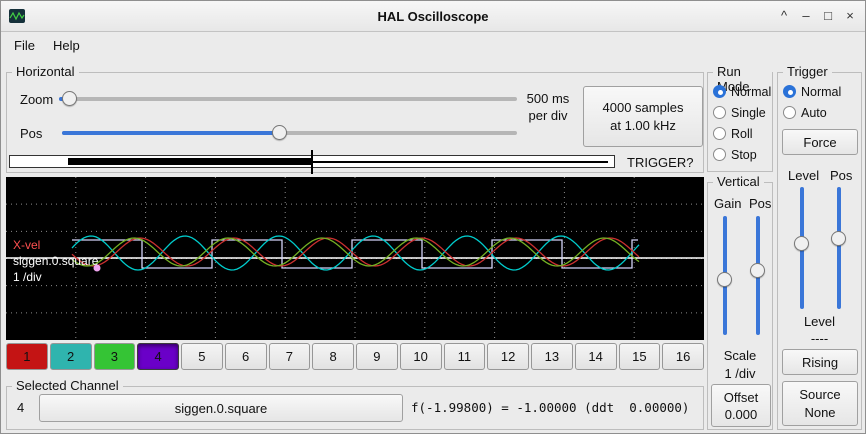 This screenshot has width=866, height=434. I want to click on run-mode-roll: Roll, so click(740, 133).